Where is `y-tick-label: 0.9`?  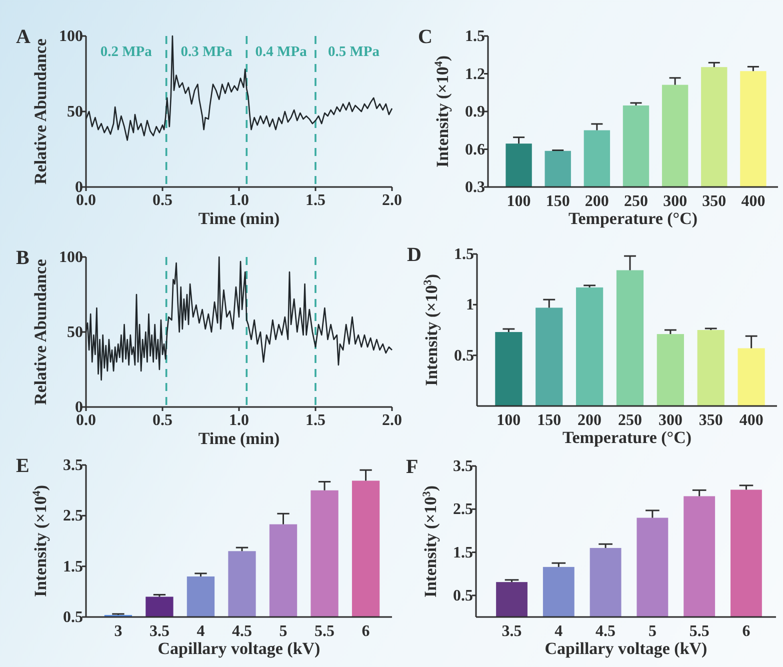
y-tick-label: 0.9 is located at coordinates (475, 112).